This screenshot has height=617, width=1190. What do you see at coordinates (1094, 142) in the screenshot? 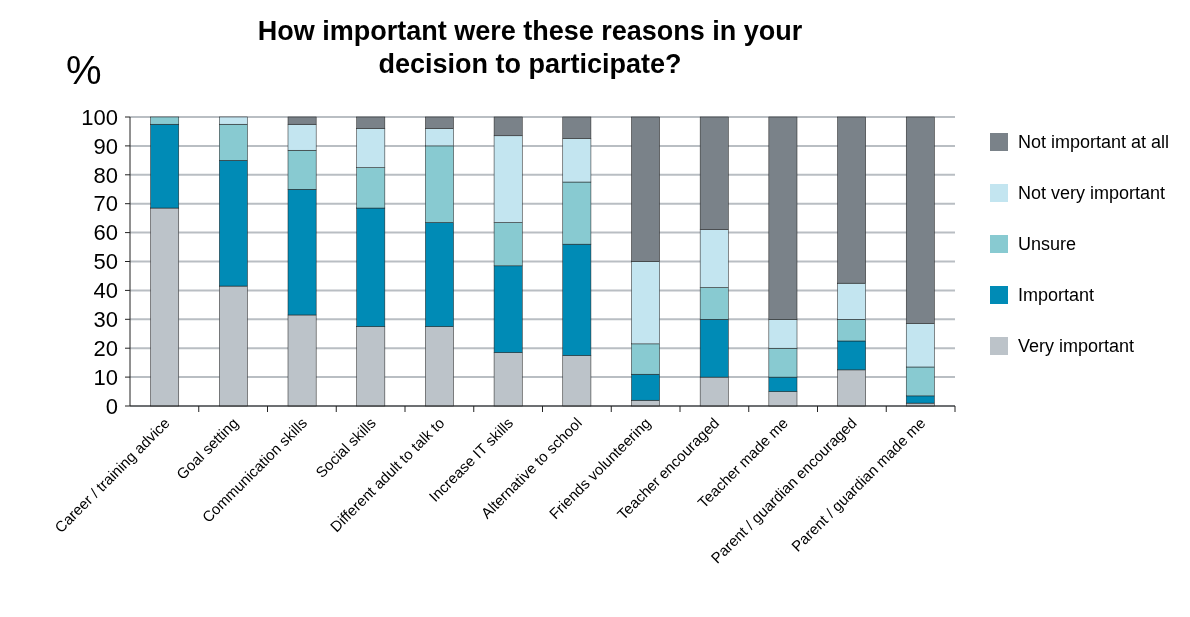
I see `legend-label: Not important at all` at bounding box center [1094, 142].